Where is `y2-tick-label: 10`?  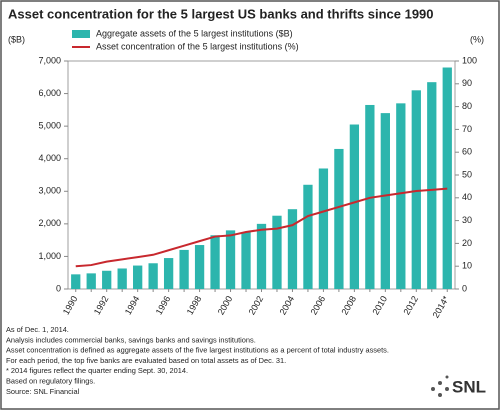
y2-tick-label: 10 is located at coordinates (467, 266).